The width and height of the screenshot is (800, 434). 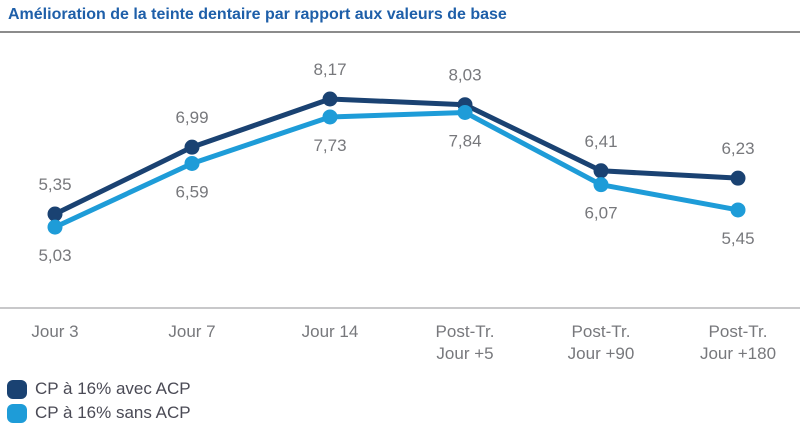 What do you see at coordinates (600, 213) in the screenshot?
I see `data-label: 6,07` at bounding box center [600, 213].